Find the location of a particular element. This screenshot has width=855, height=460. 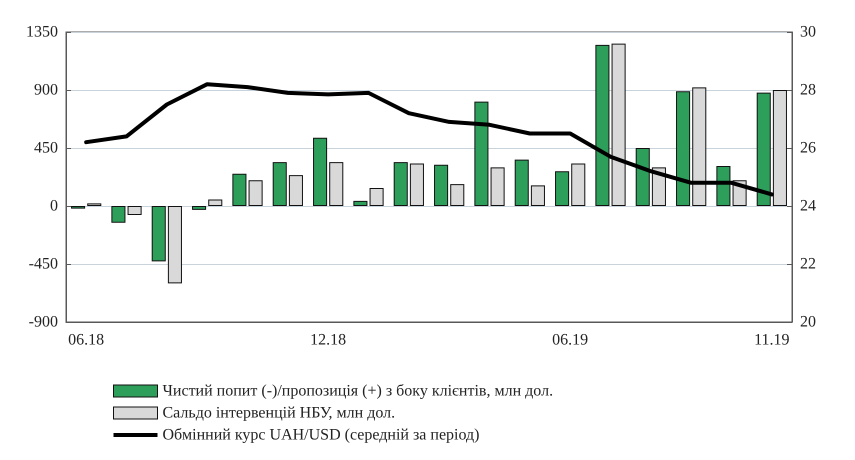

y-tick-label: -450 is located at coordinates (43, 264).